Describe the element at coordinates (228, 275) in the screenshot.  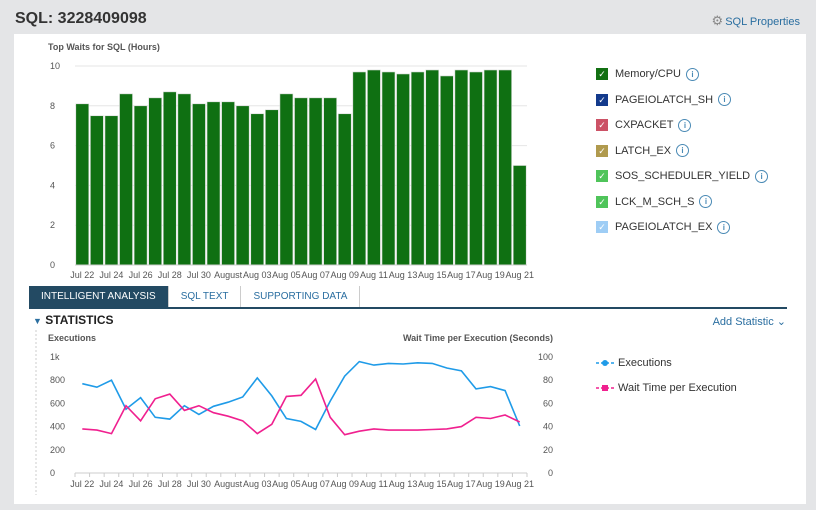
I see `x-tick-label: August` at that location.